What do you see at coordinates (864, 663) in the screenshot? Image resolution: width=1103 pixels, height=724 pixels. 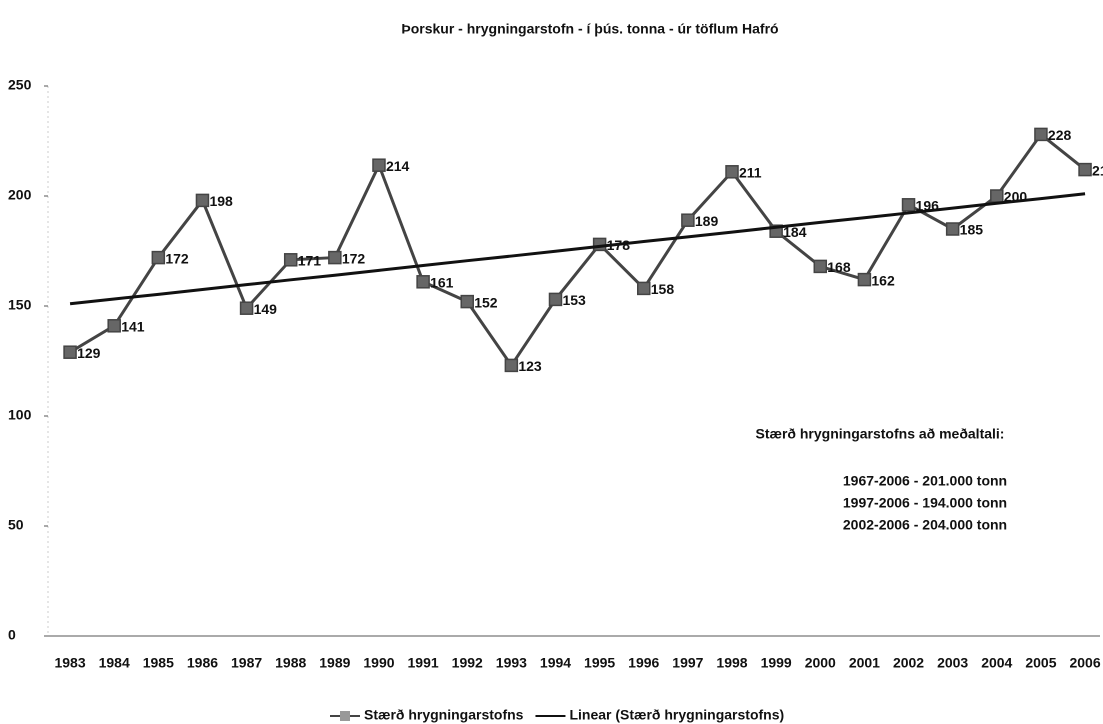 I see `x-tick-label: 2001` at bounding box center [864, 663].